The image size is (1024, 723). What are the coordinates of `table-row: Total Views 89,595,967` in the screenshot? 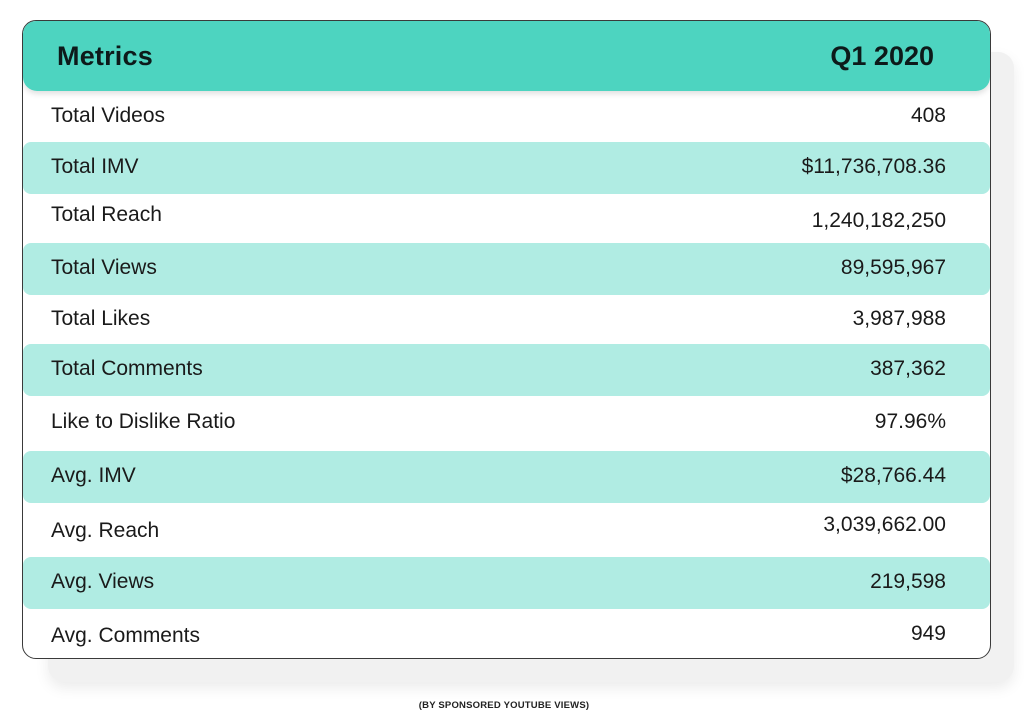 It's located at (506, 269).